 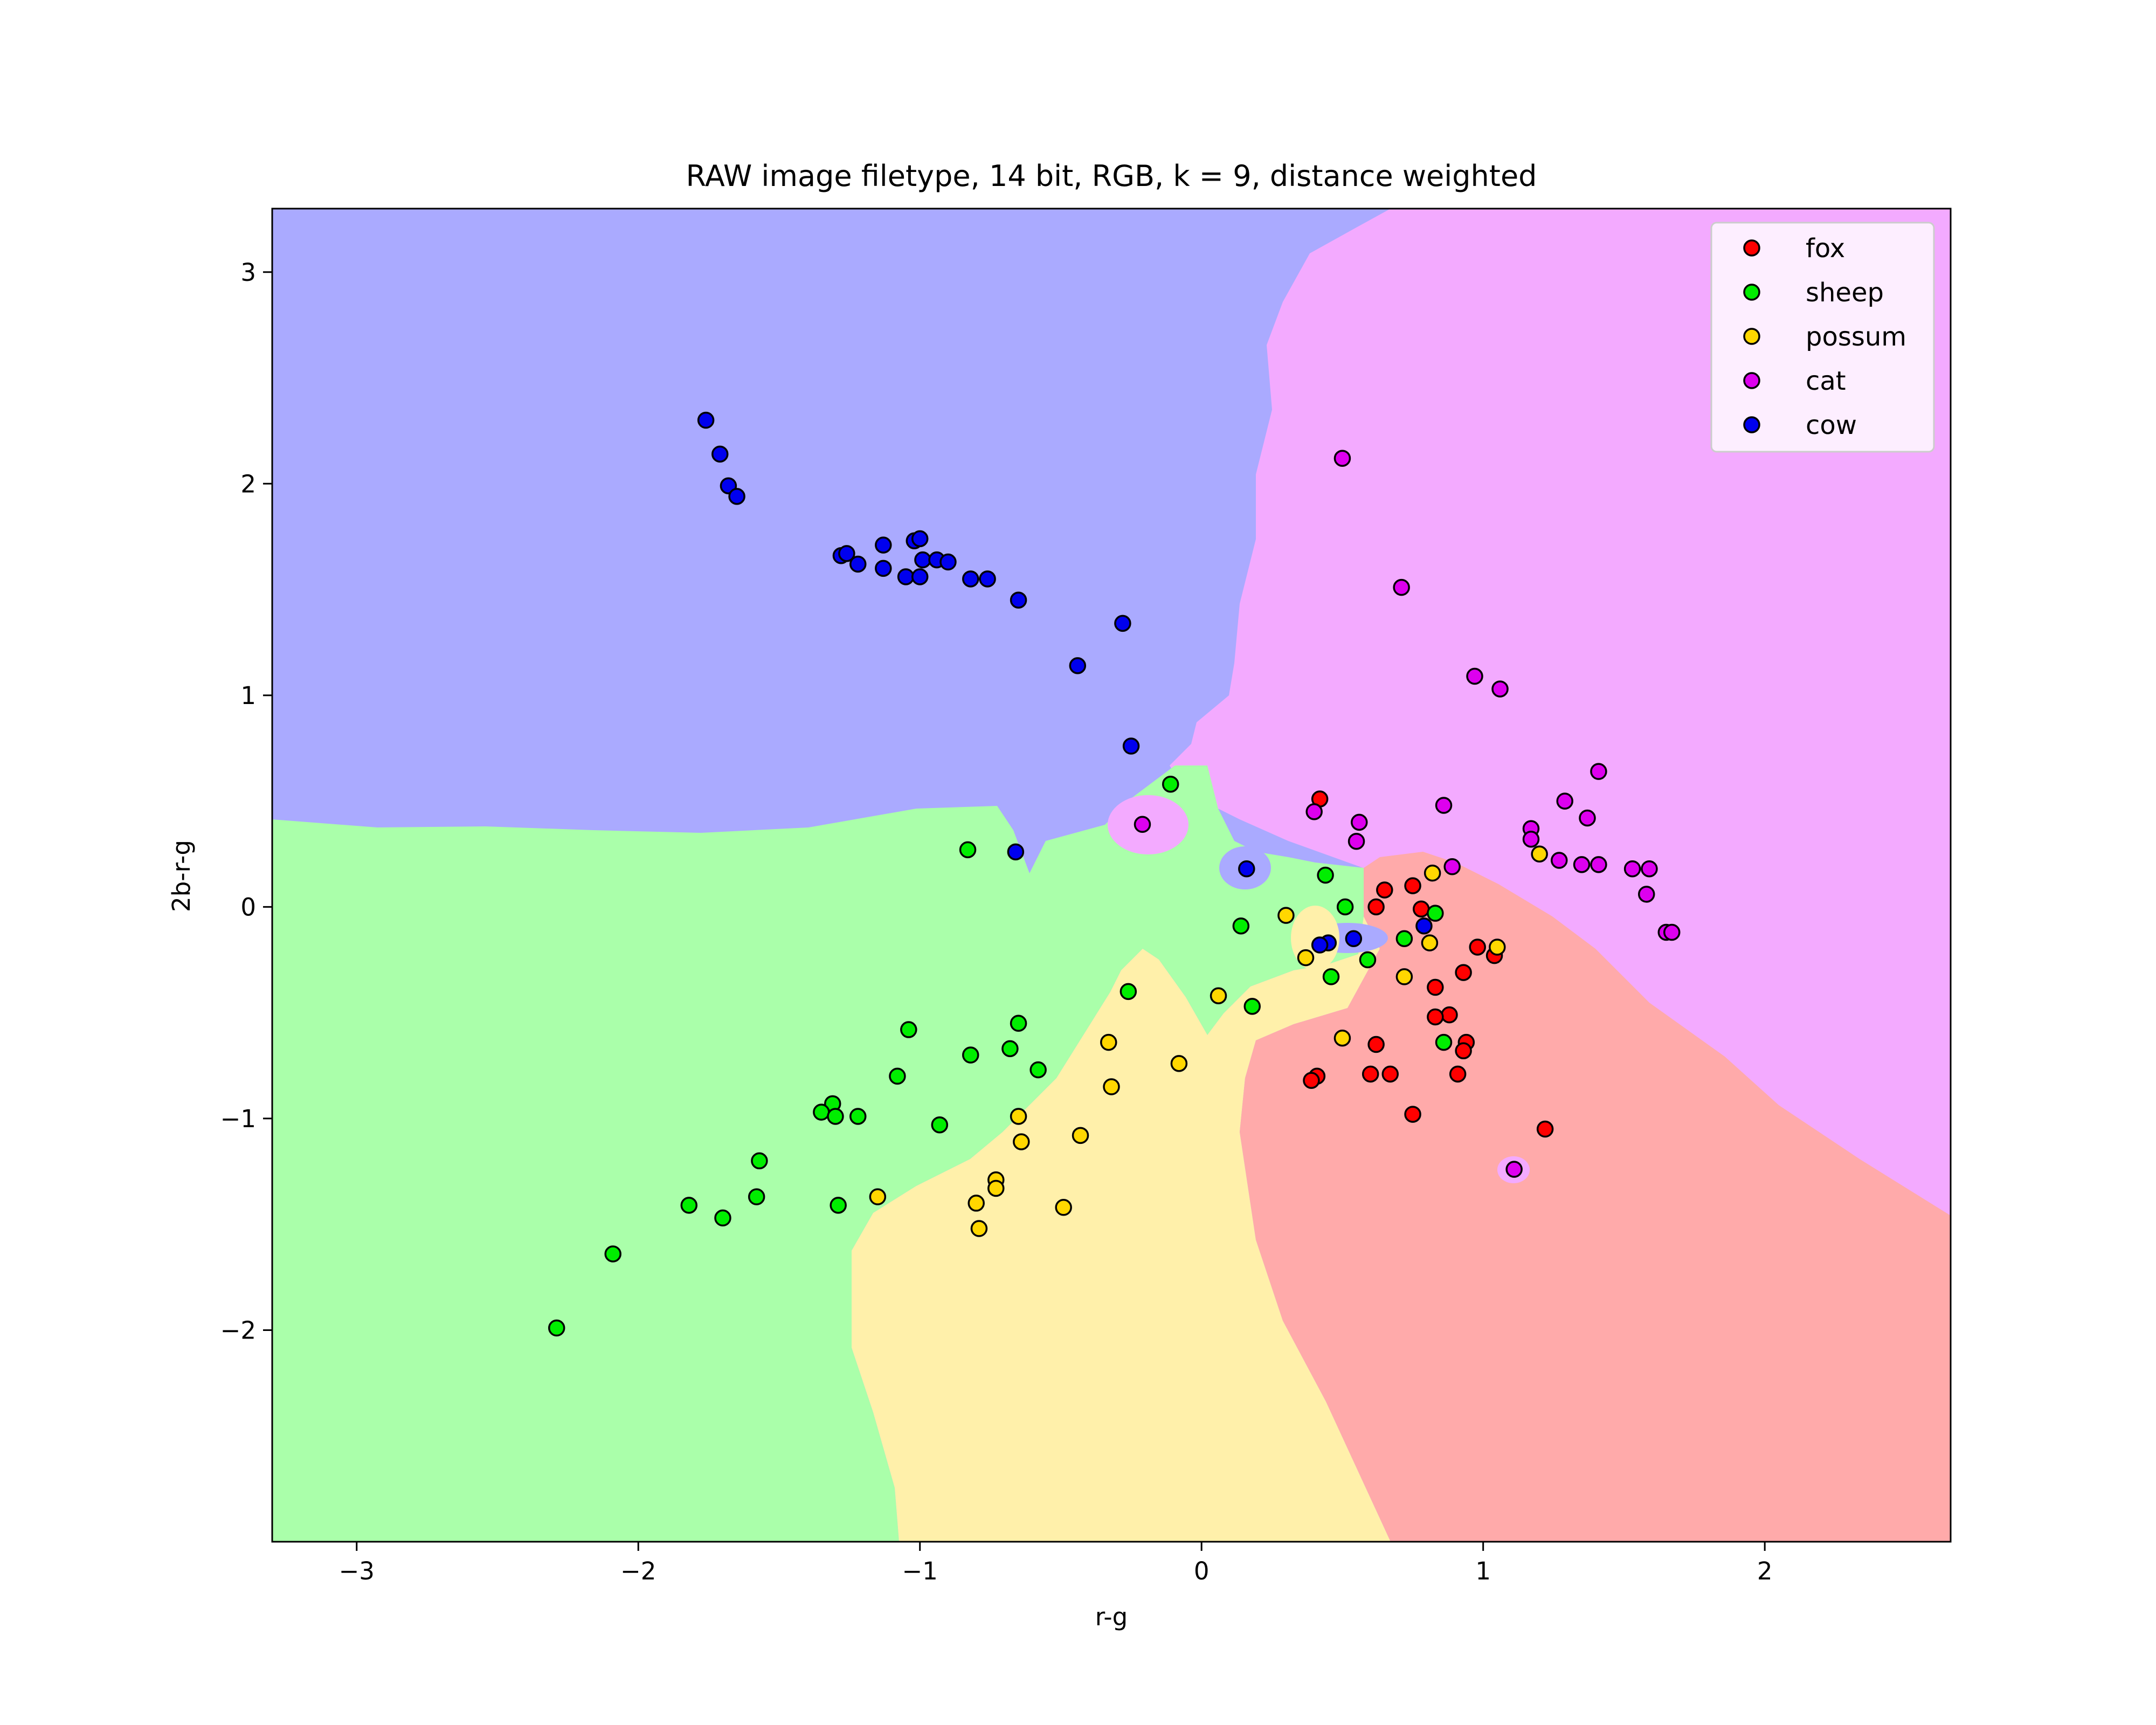 What do you see at coordinates (246, 801) in the screenshot?
I see `y-axis: 3 2 1 0 −1 −2` at bounding box center [246, 801].